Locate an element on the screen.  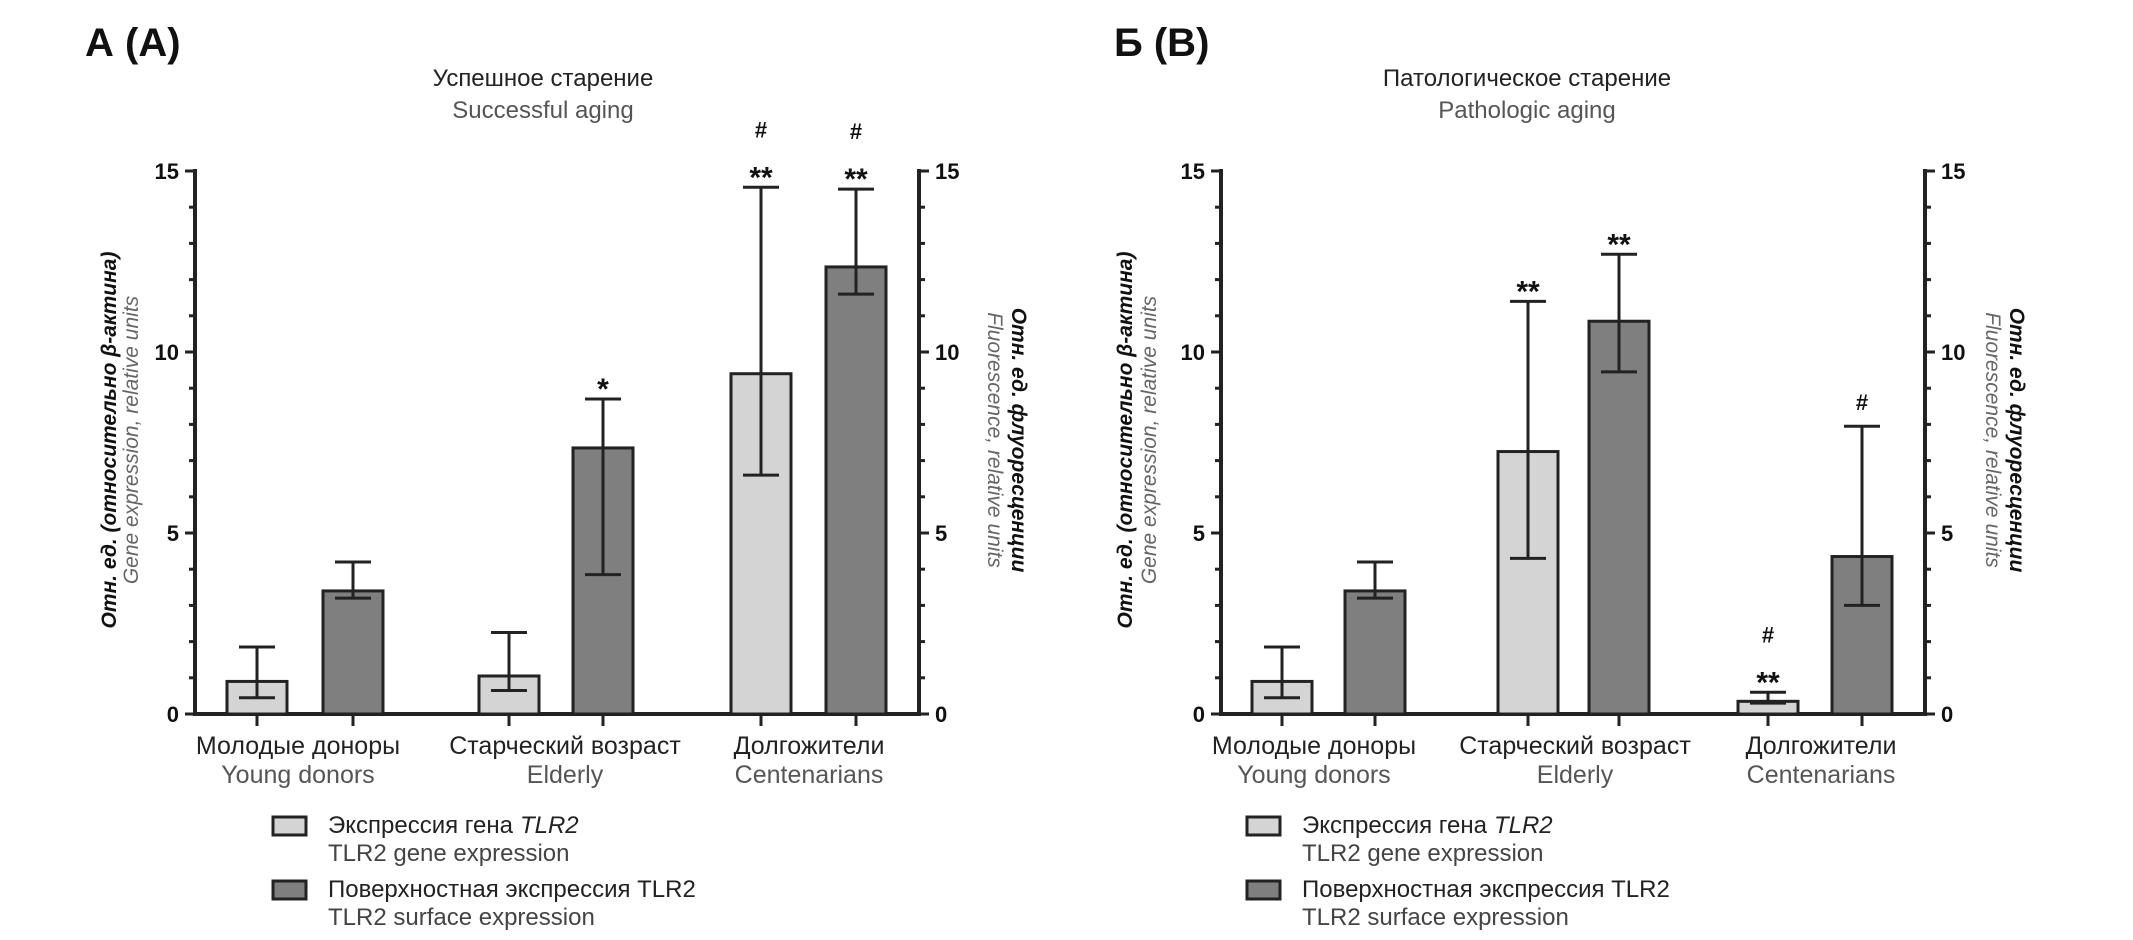
panel-label: Б (B) is located at coordinates (1161, 43).